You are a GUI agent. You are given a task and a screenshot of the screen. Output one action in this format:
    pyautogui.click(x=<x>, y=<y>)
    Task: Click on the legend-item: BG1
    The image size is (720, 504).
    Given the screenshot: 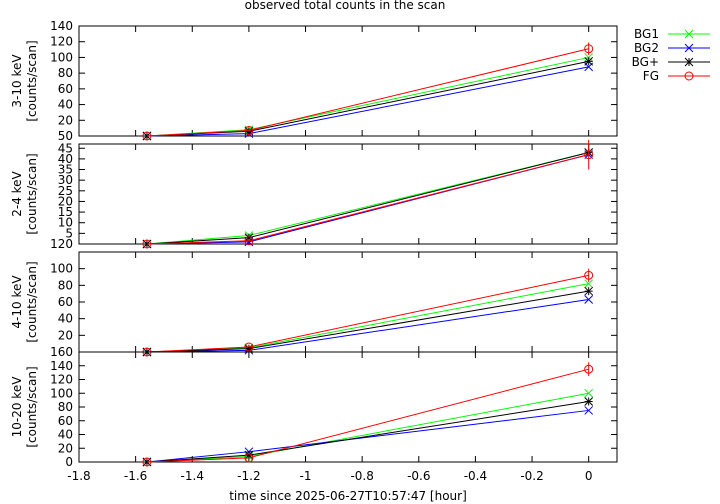 What is the action you would take?
    pyautogui.click(x=672, y=34)
    